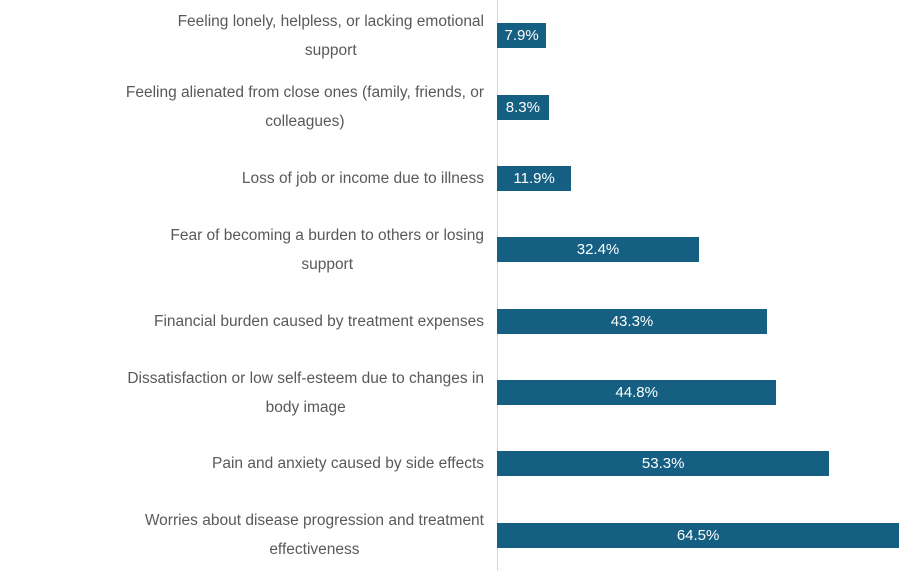  I want to click on bar: 11.9%, so click(534, 178).